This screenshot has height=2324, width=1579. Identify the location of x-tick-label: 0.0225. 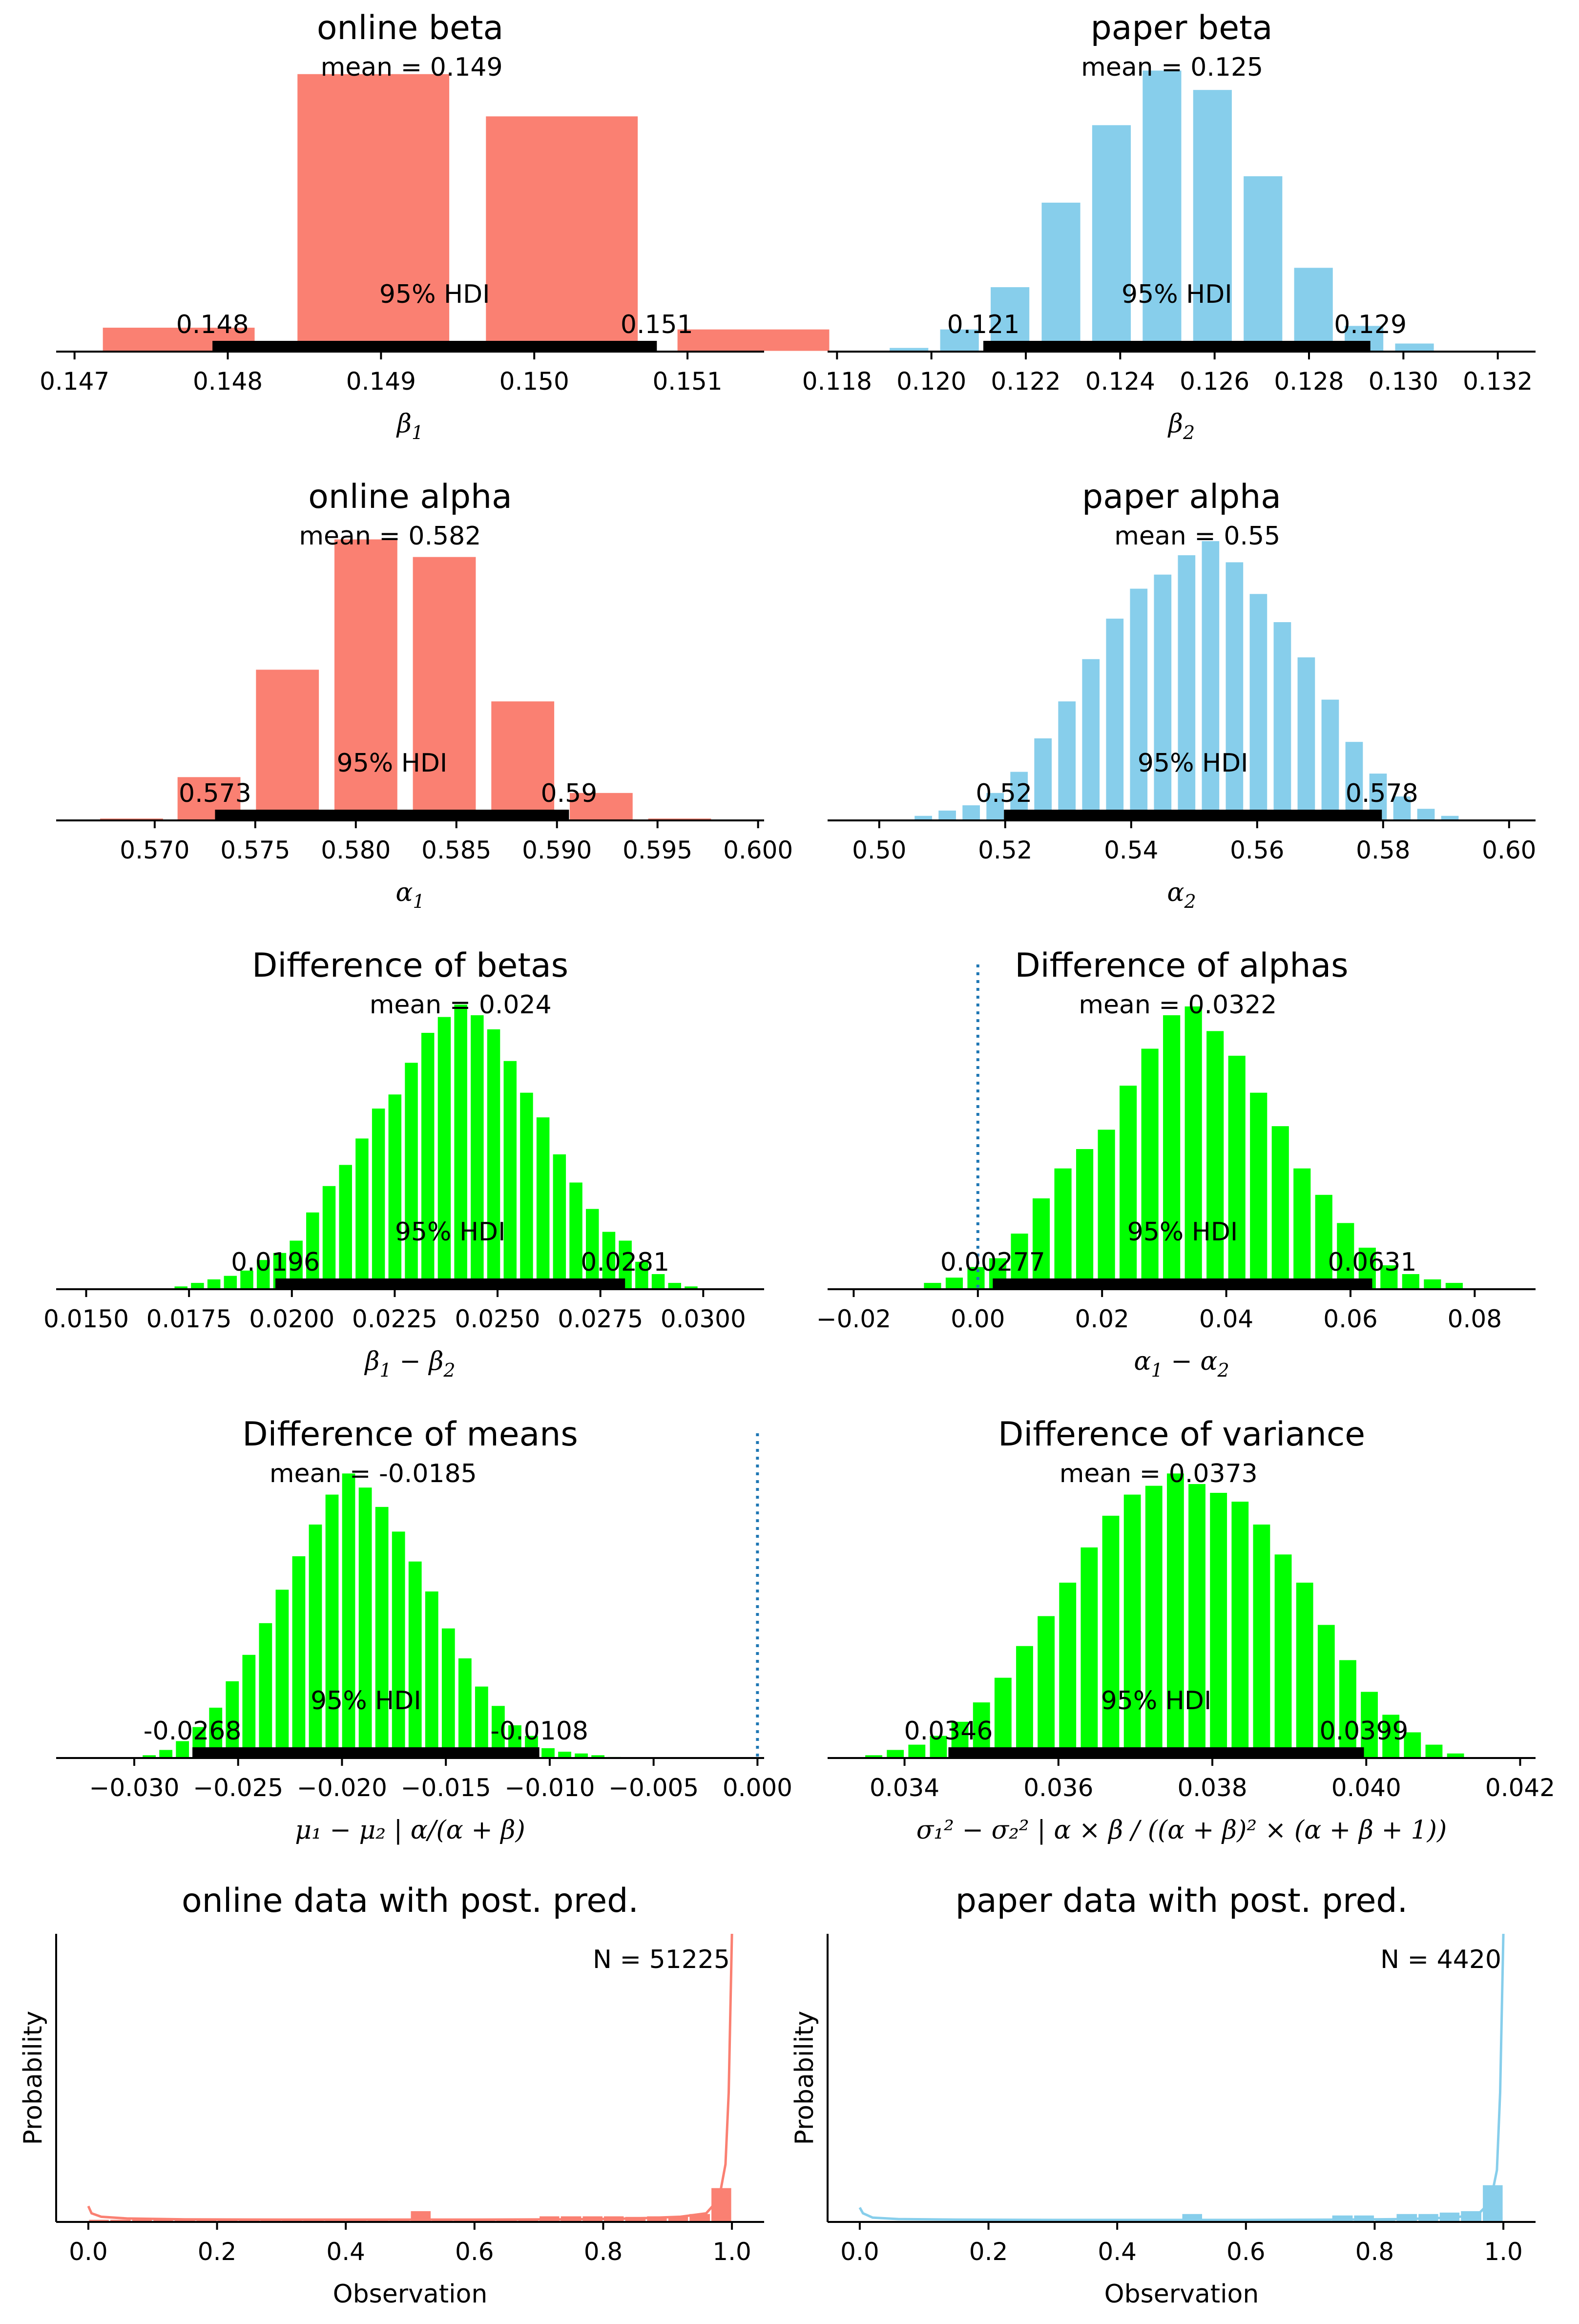
(394, 1319).